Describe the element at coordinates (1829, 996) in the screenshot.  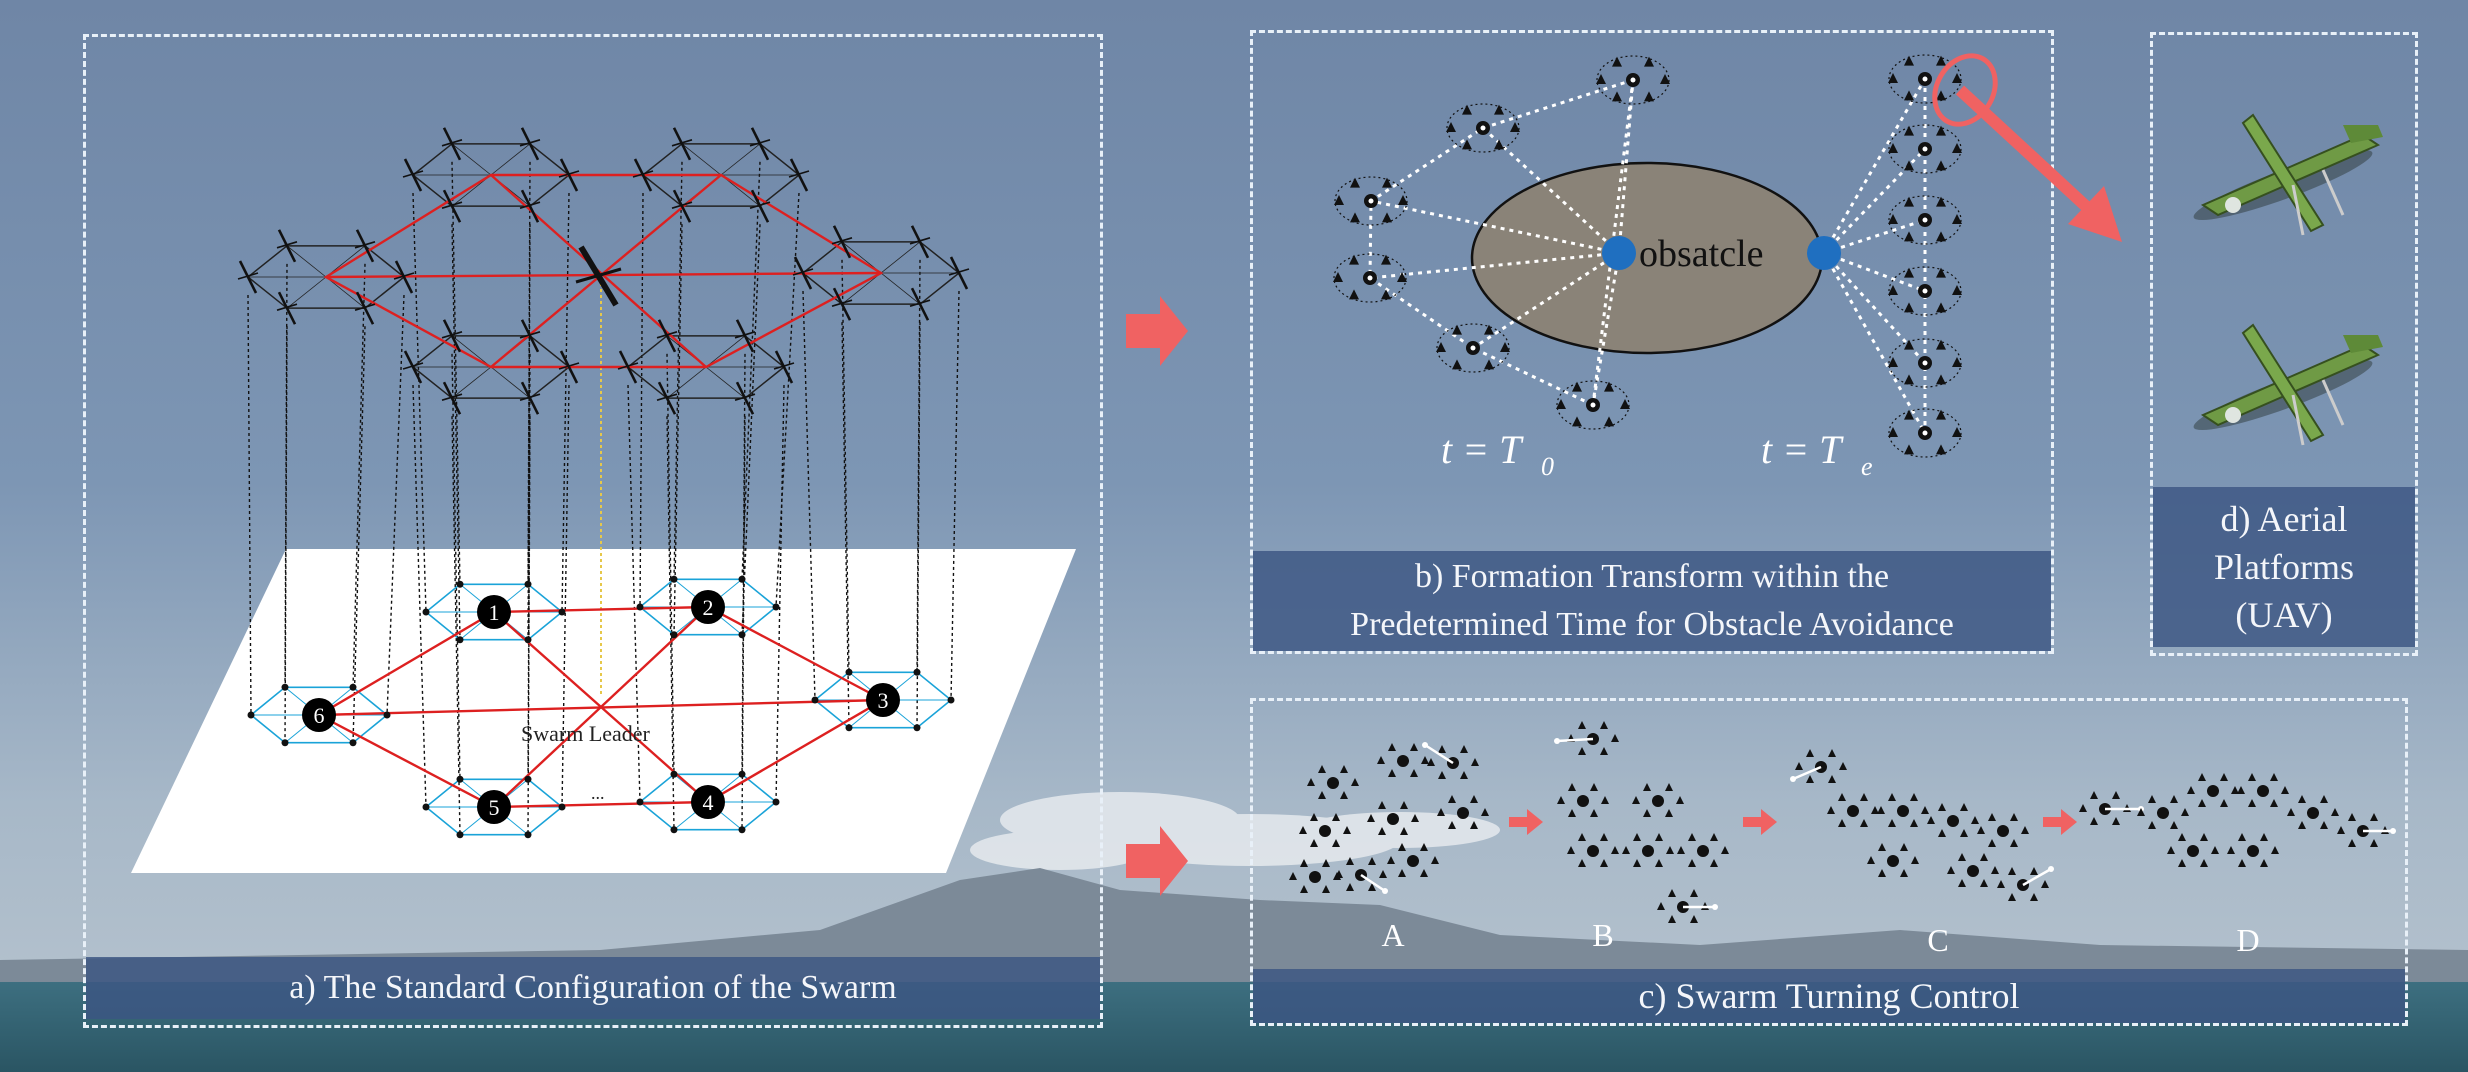
I see `caption-c: c) Swarm Turning Control` at that location.